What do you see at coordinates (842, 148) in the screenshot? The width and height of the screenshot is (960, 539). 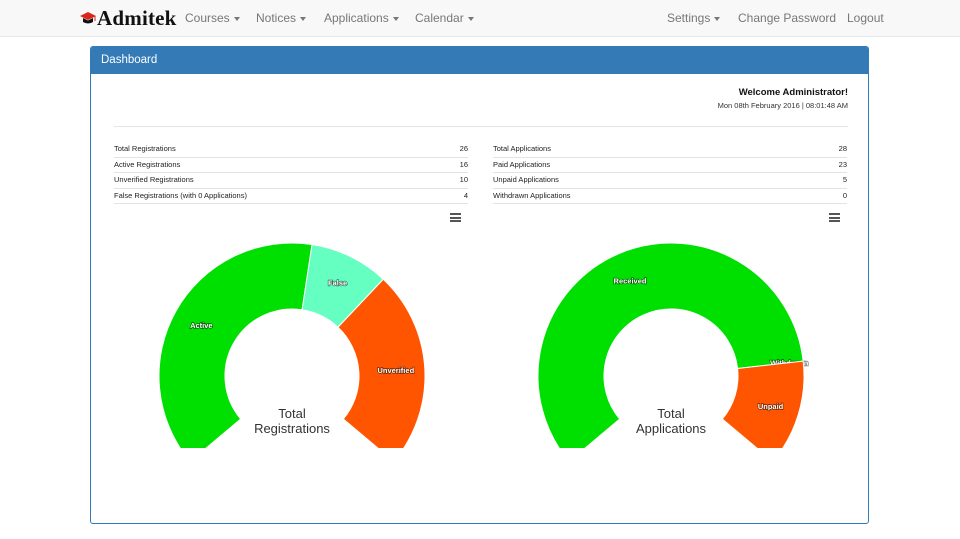 I see `stat-value: 28` at bounding box center [842, 148].